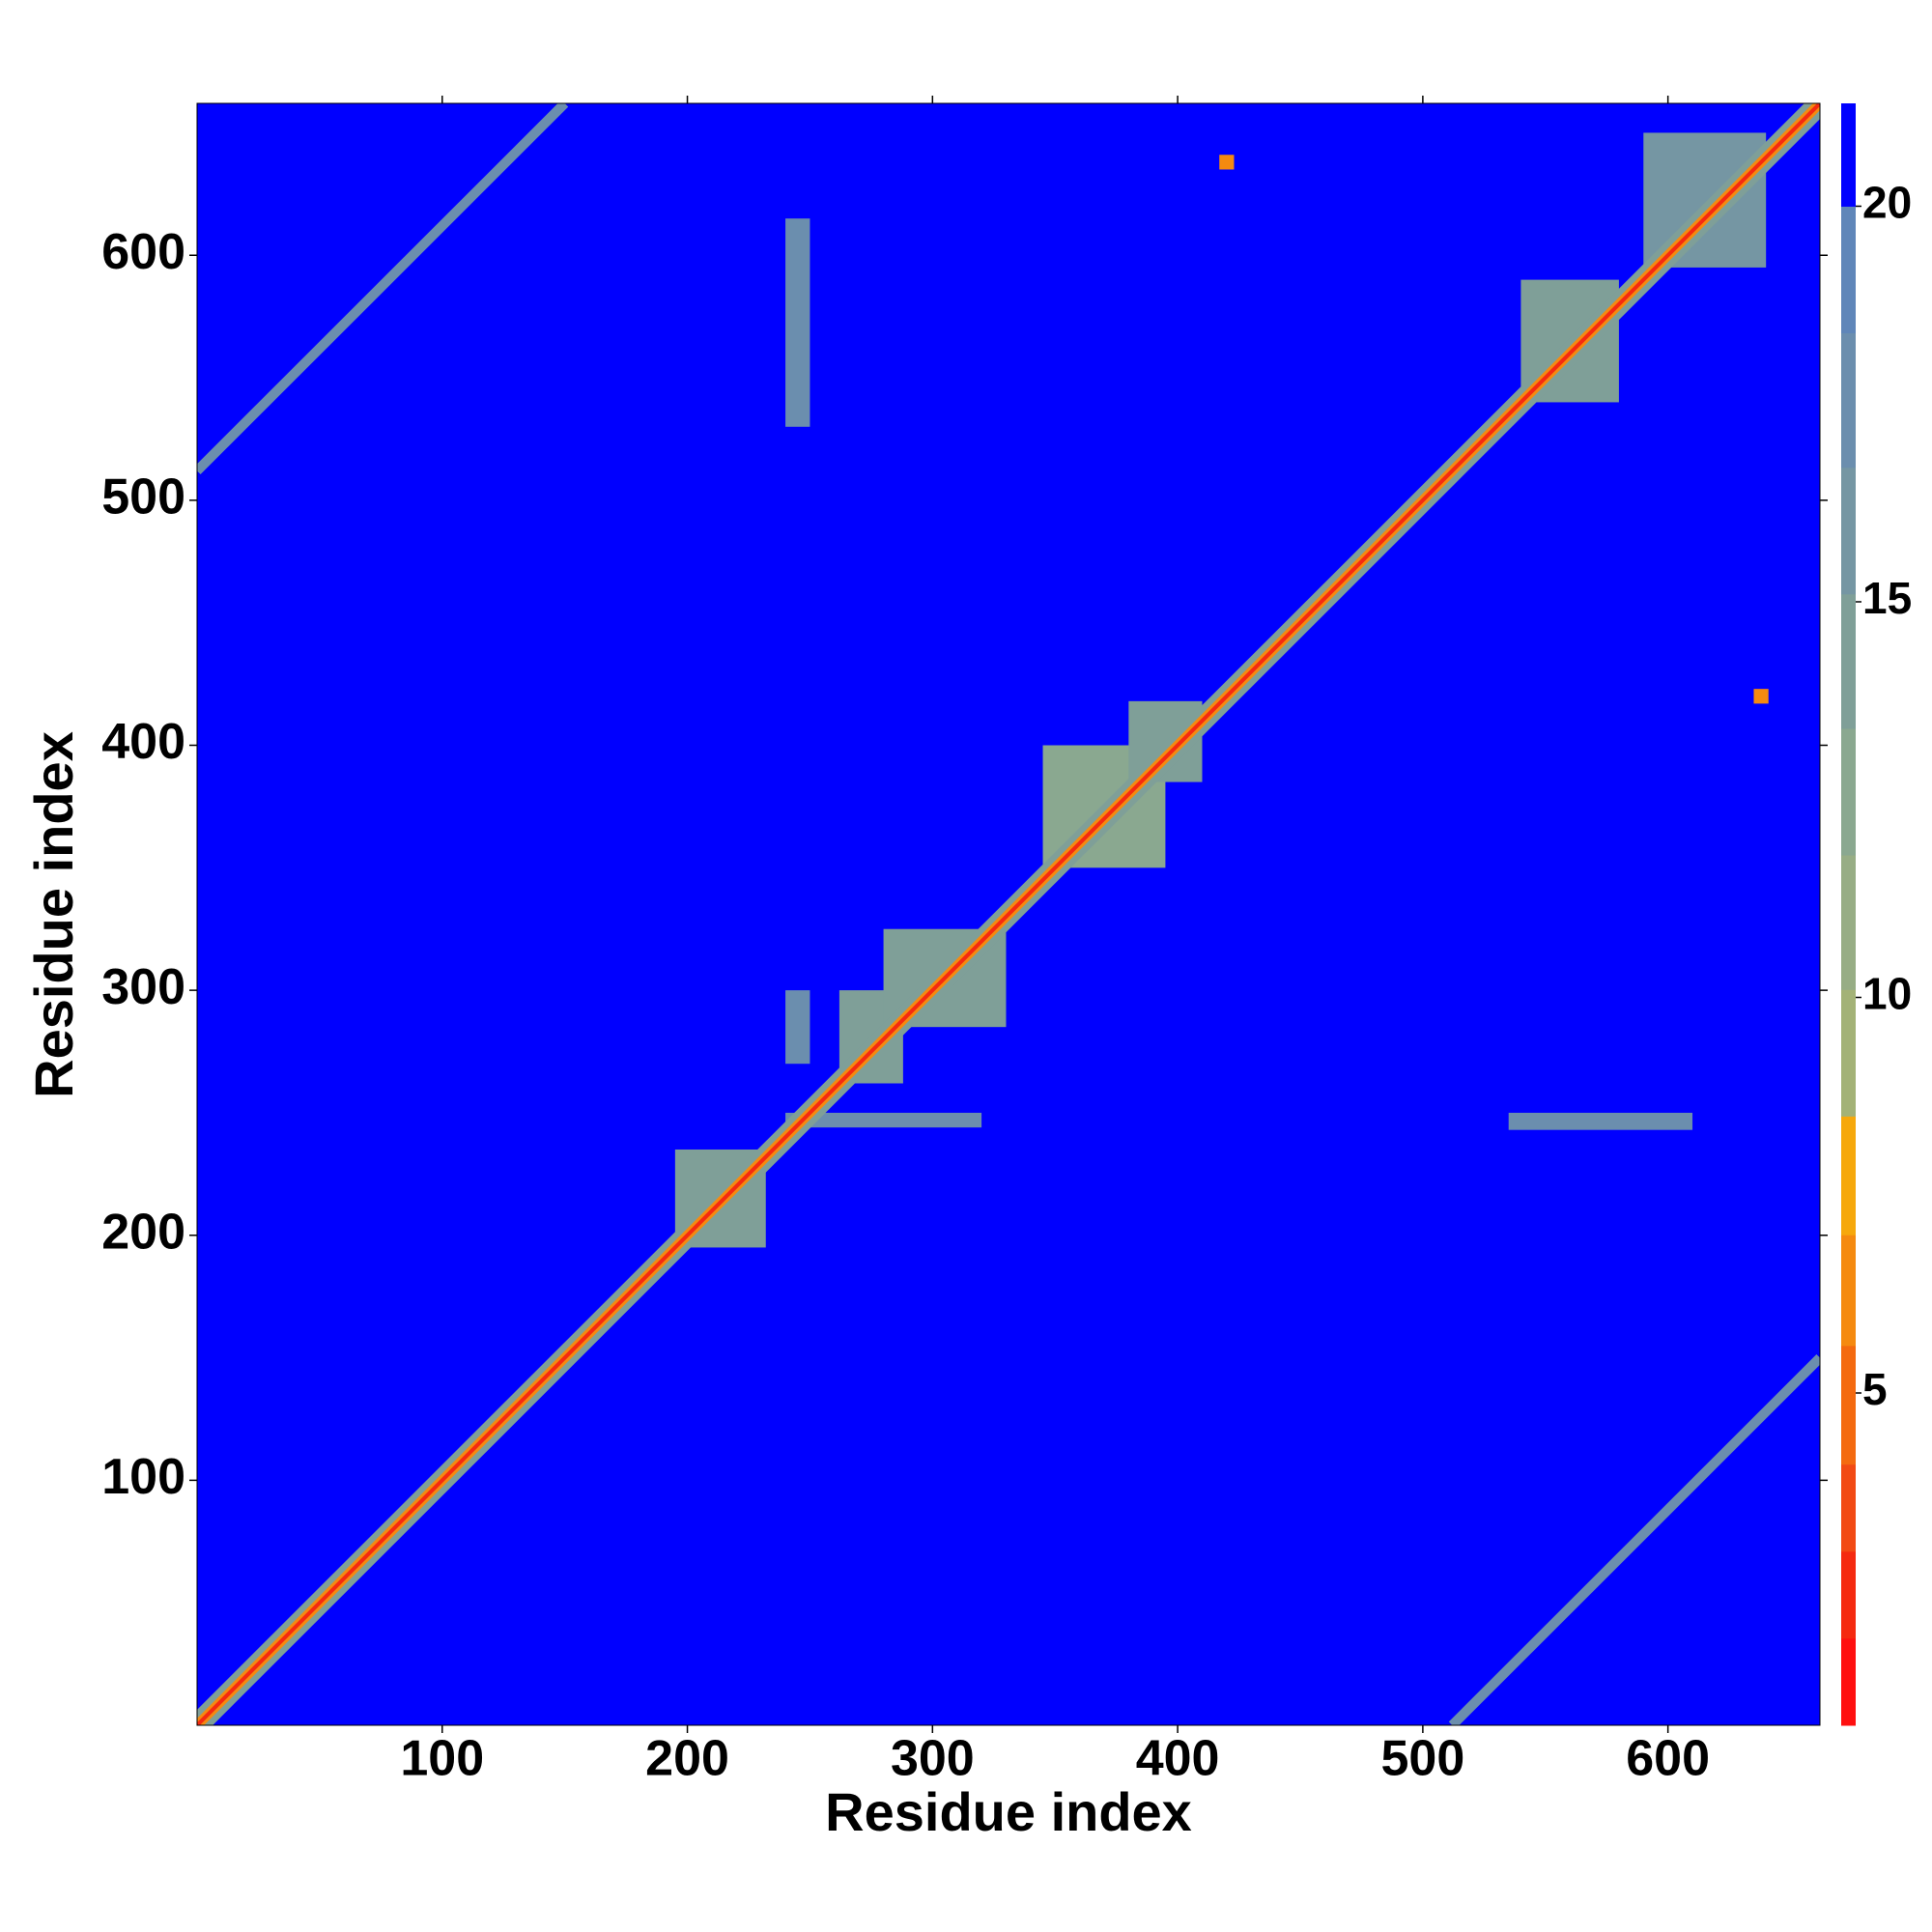 This screenshot has height=1932, width=1932. Describe the element at coordinates (442, 1759) in the screenshot. I see `x-tick-label: 100` at that location.